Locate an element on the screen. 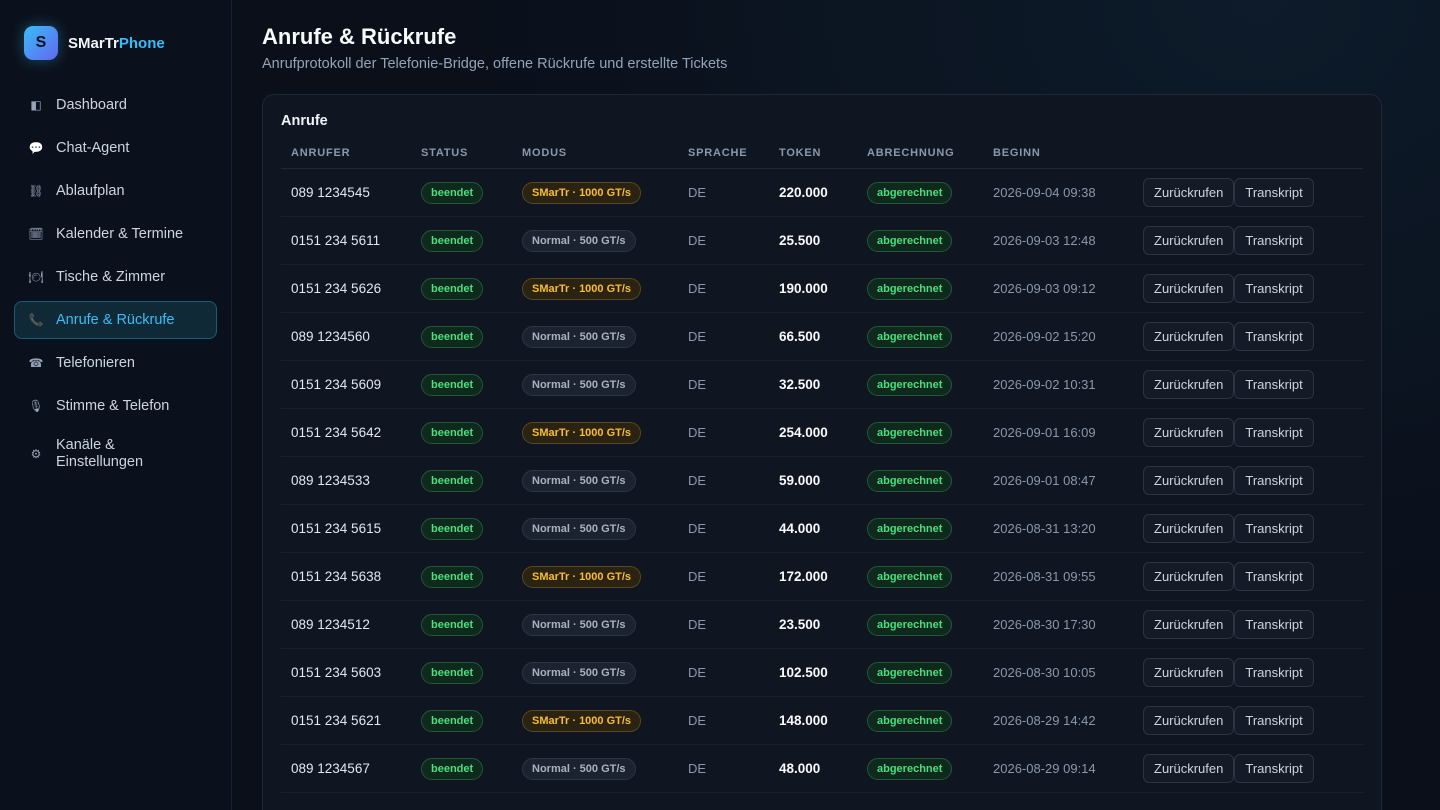 The width and height of the screenshot is (1440, 810). brand: S SMarTrPhone is located at coordinates (115, 43).